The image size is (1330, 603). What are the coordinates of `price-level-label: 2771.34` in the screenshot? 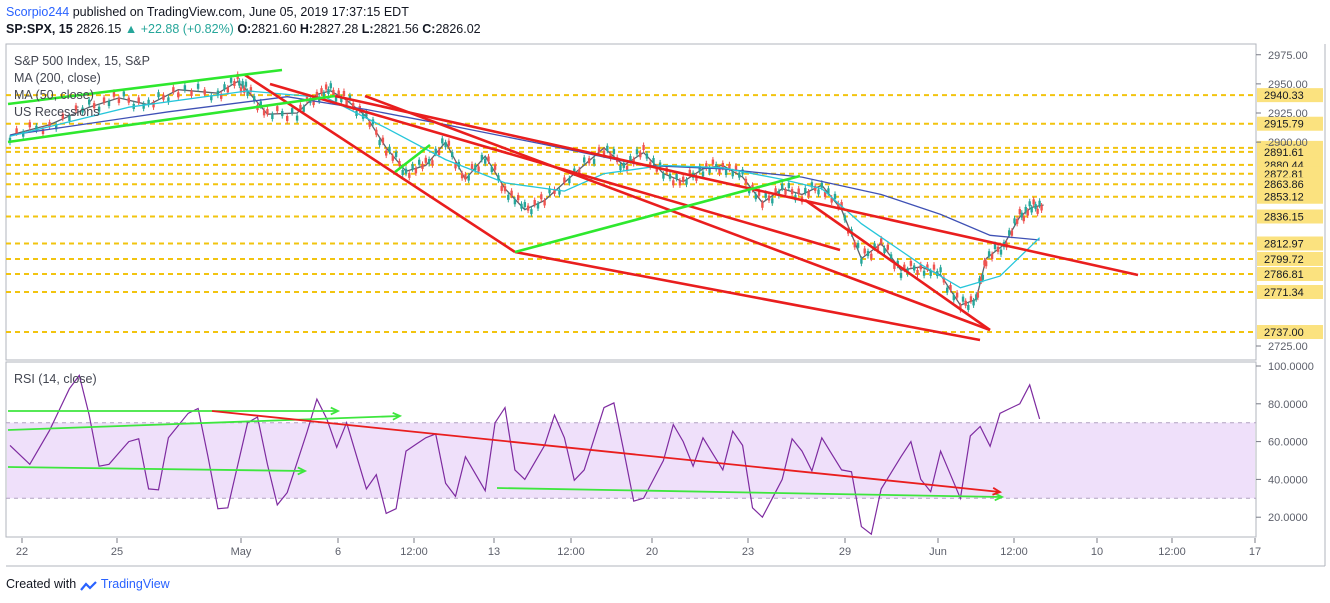 It's located at (1284, 293).